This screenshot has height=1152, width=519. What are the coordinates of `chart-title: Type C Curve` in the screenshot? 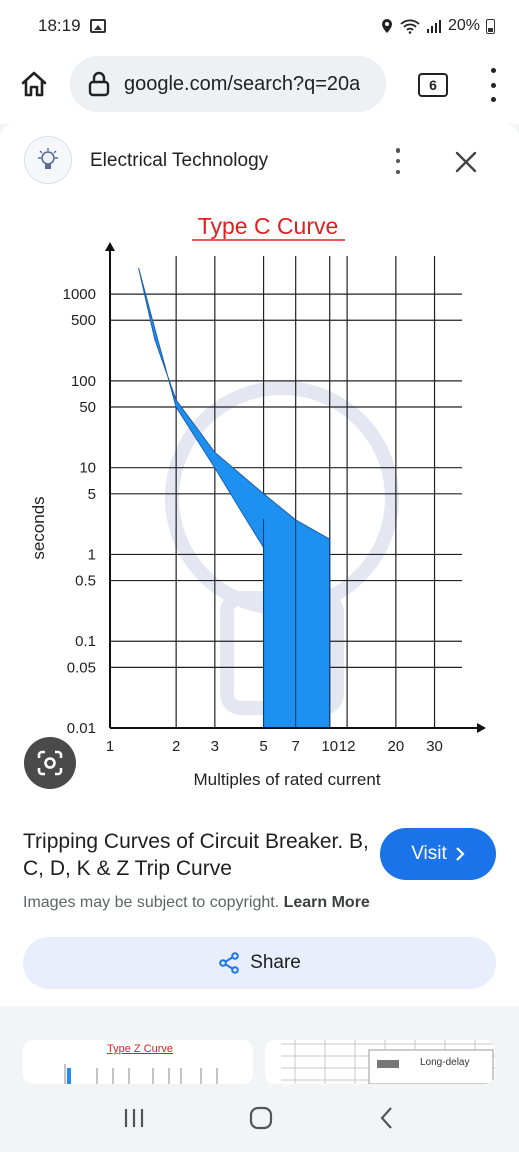 It's located at (268, 226).